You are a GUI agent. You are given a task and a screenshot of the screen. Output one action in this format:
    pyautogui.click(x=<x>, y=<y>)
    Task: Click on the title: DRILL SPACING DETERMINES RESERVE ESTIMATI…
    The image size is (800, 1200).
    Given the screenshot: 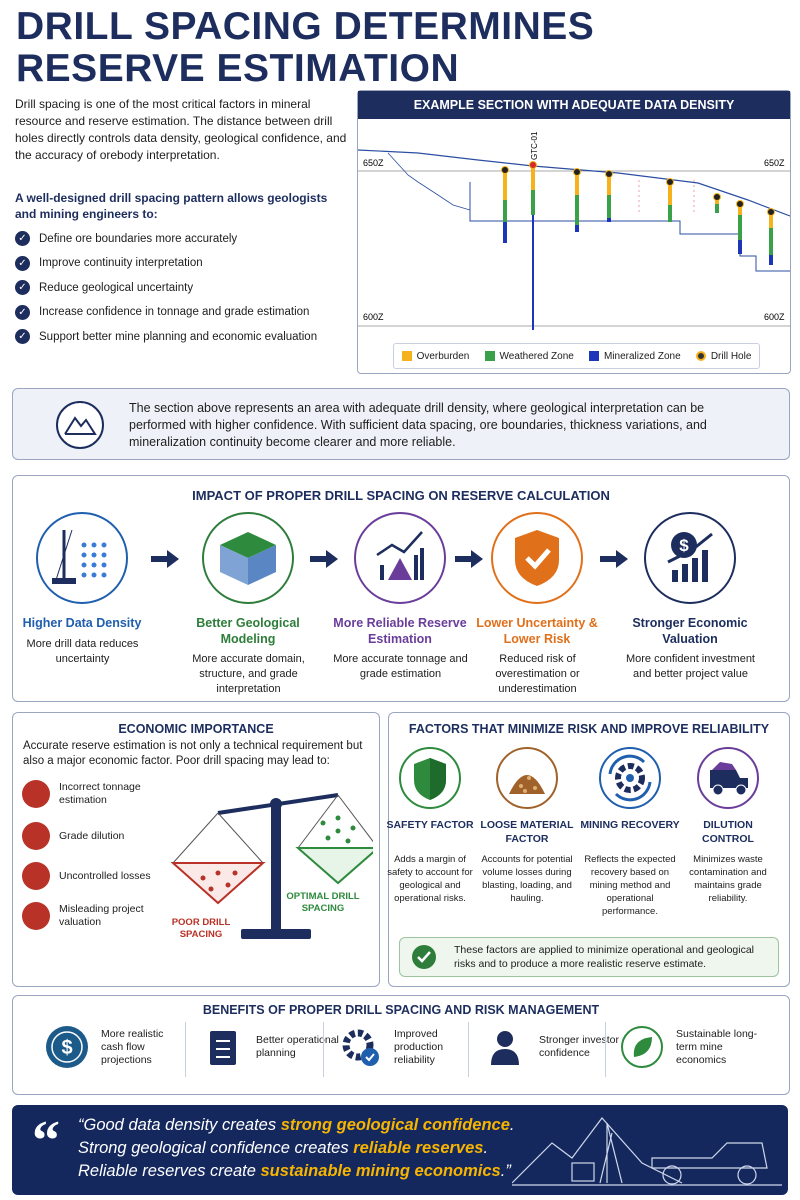 What is the action you would take?
    pyautogui.click(x=305, y=48)
    